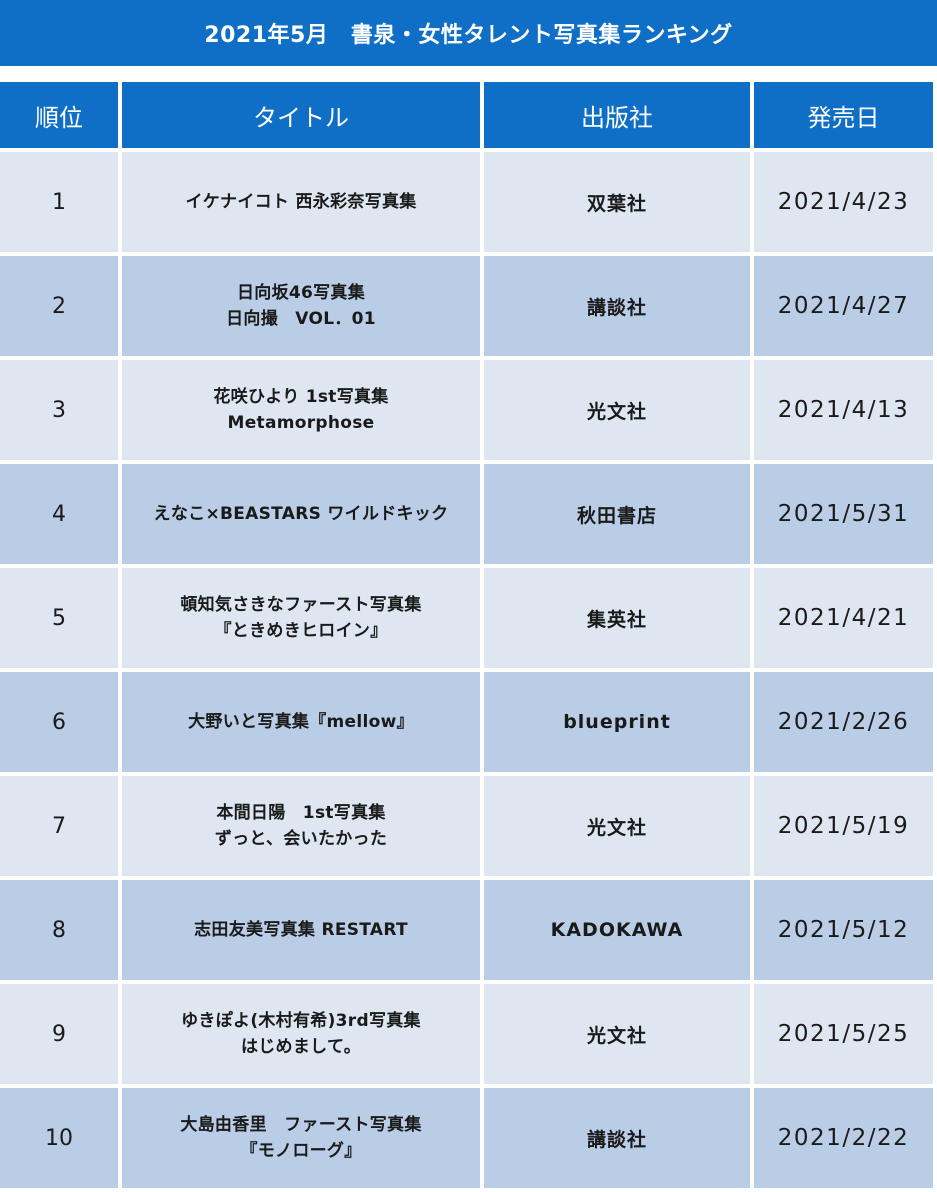 This screenshot has width=937, height=1192. What do you see at coordinates (617, 202) in the screenshot?
I see `publisher-cell: 双葉社` at bounding box center [617, 202].